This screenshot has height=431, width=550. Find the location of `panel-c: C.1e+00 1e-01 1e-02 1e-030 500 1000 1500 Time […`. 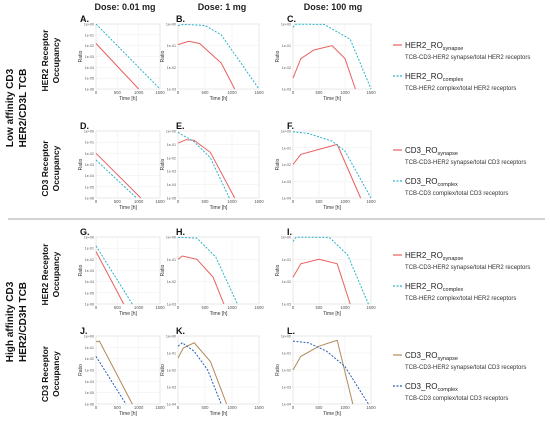

panel-c: C.1e+00 1e-01 1e-02 1e-030 500 1000 1500 Time [… is located at coordinates (325, 58).